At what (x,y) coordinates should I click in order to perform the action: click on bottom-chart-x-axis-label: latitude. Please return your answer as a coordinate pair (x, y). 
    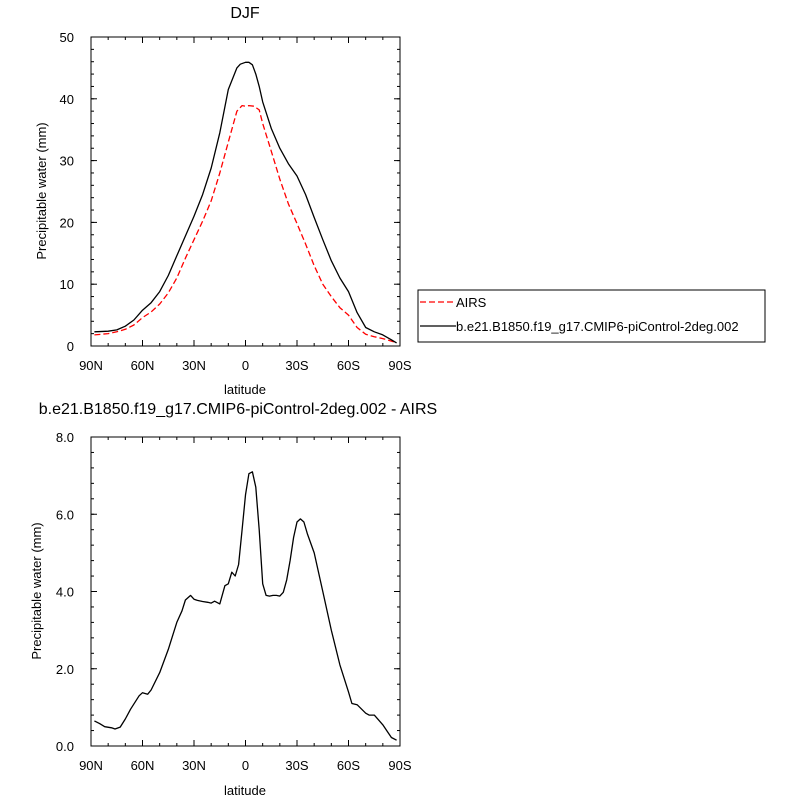
    Looking at the image, I should click on (245, 790).